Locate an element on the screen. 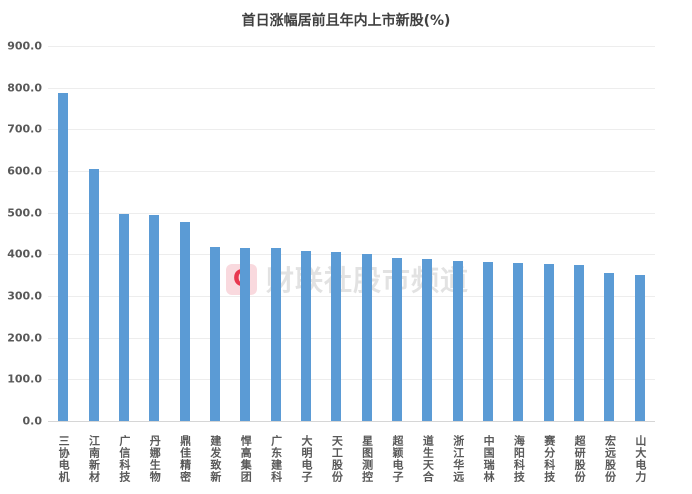 This screenshot has width=692, height=494. x-tick-label: 道生天合 is located at coordinates (428, 459).